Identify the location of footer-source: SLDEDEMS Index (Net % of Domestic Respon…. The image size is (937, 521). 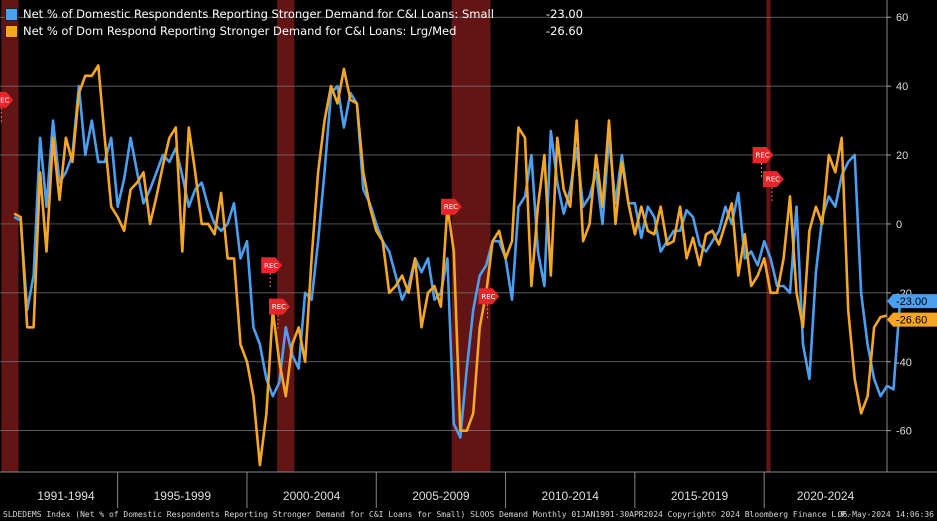
(427, 514).